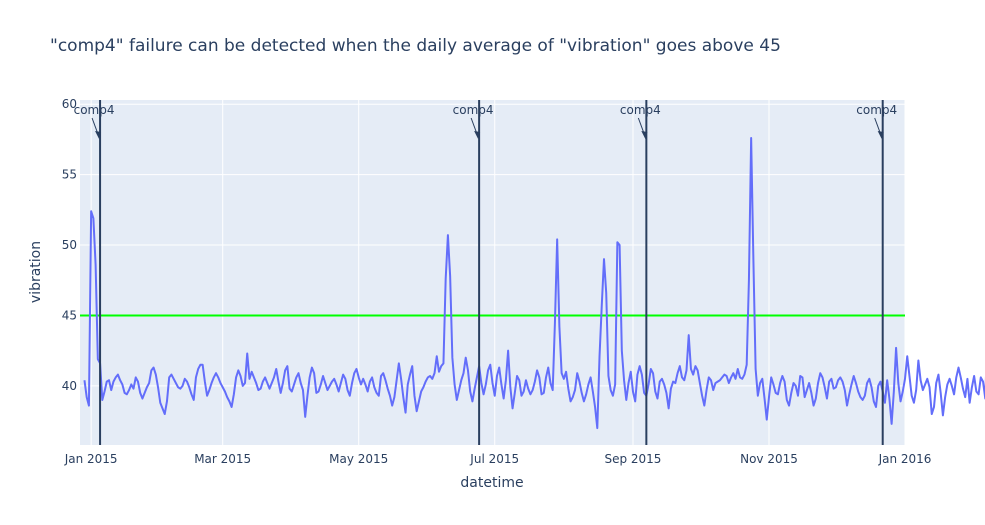 This screenshot has width=985, height=525. I want to click on x-tick-label: May 2015, so click(358, 459).